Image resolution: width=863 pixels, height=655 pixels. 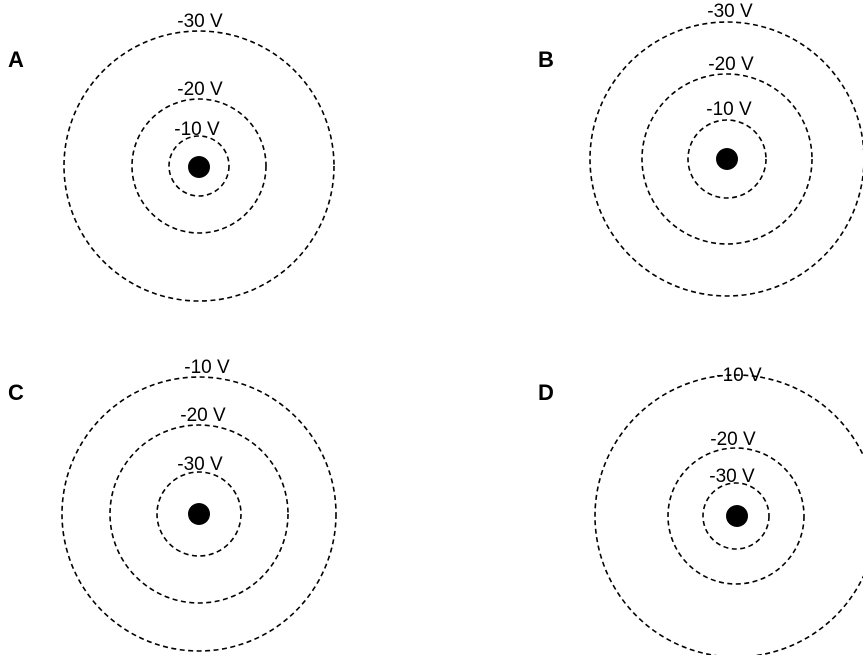 I want to click on panel-letter: D, so click(x=546, y=392).